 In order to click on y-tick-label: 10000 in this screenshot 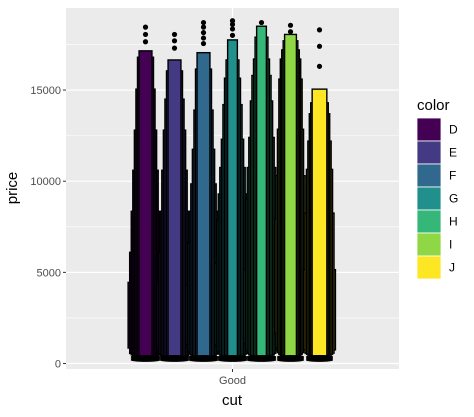, I will do `click(45, 182)`.